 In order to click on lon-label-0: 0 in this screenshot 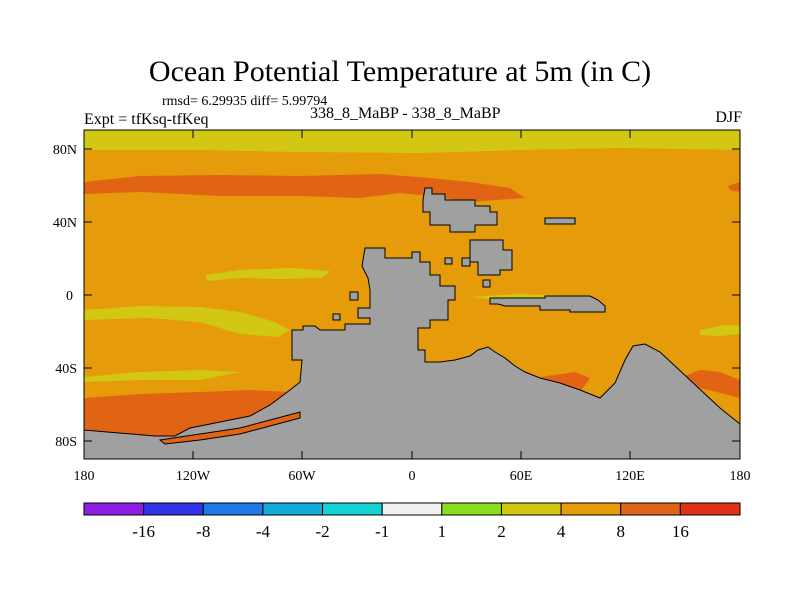, I will do `click(412, 476)`.